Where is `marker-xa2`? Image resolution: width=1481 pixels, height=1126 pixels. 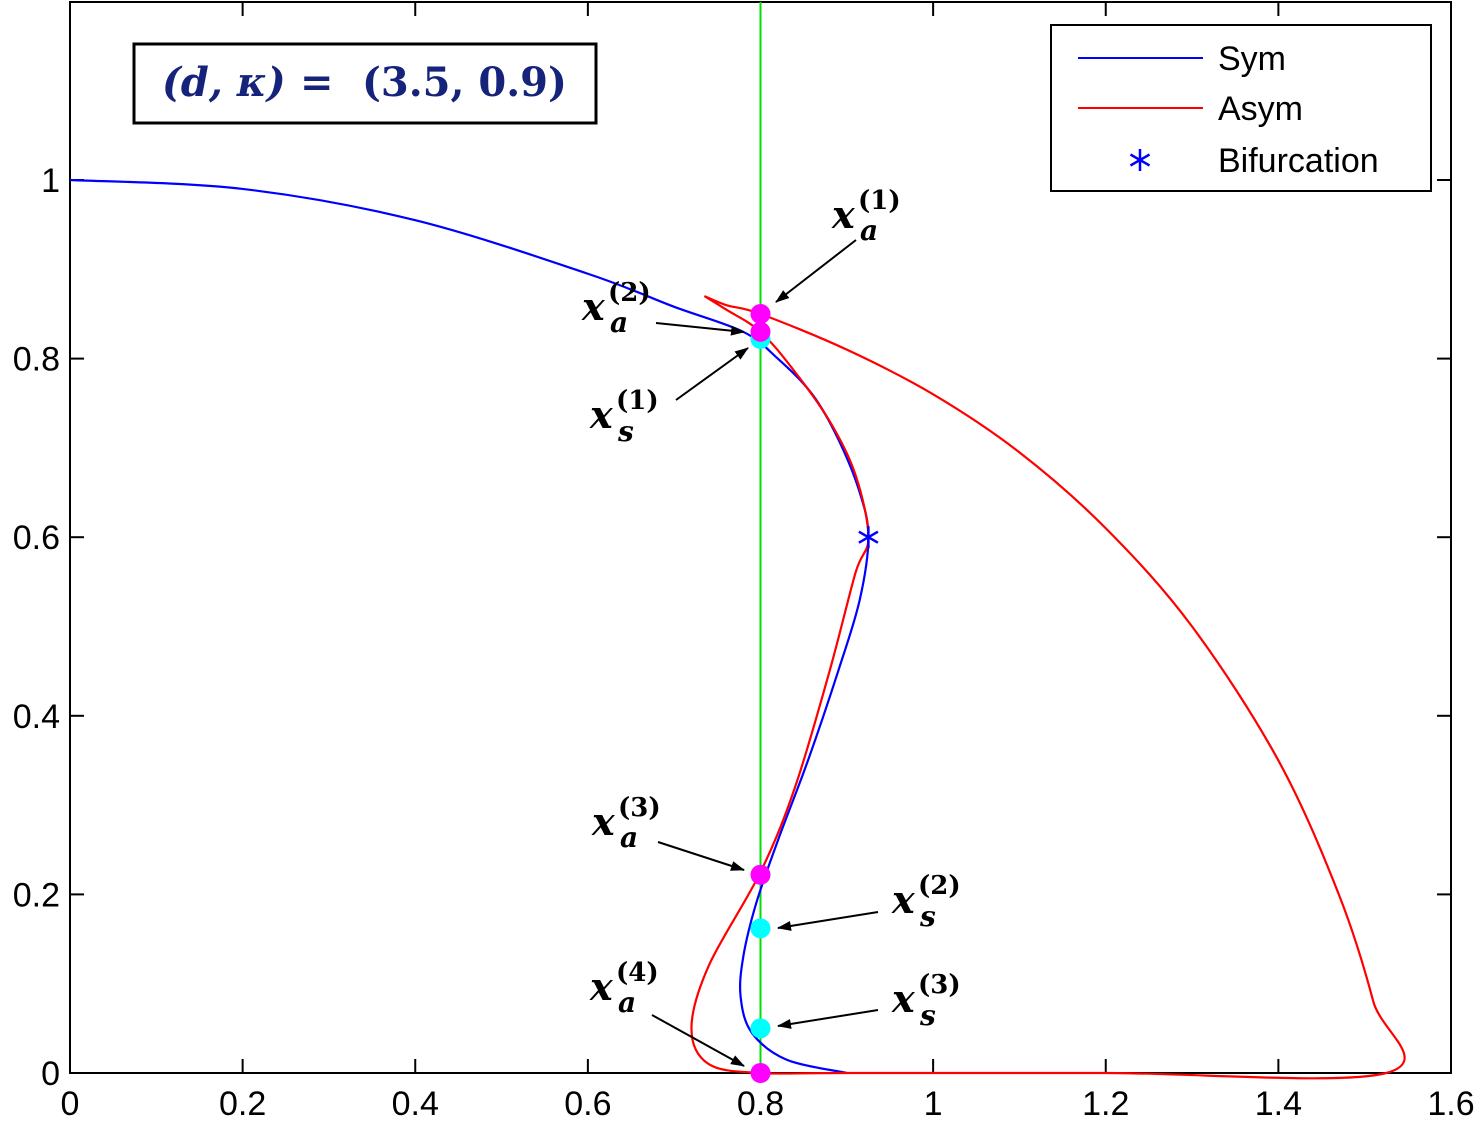 marker-xa2 is located at coordinates (760, 331).